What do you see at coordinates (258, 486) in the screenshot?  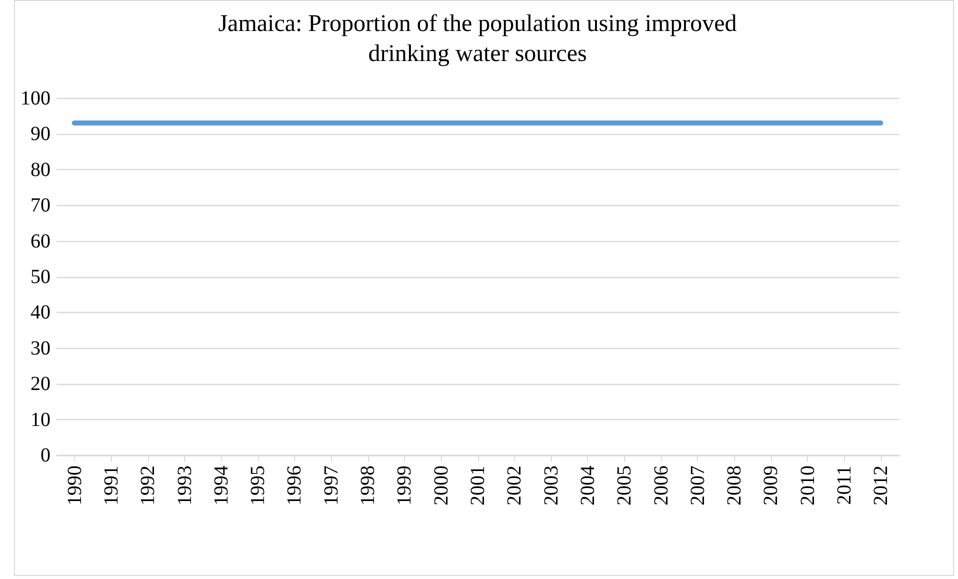 I see `x-tick-label: 1995` at bounding box center [258, 486].